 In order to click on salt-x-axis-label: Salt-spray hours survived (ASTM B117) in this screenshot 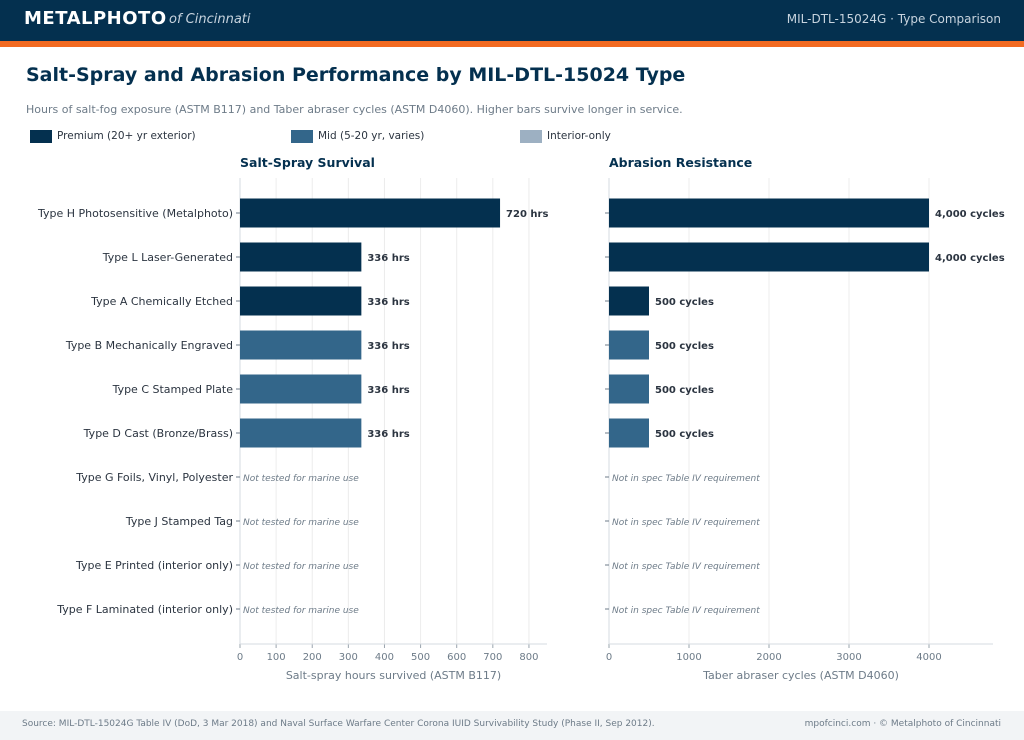, I will do `click(393, 675)`.